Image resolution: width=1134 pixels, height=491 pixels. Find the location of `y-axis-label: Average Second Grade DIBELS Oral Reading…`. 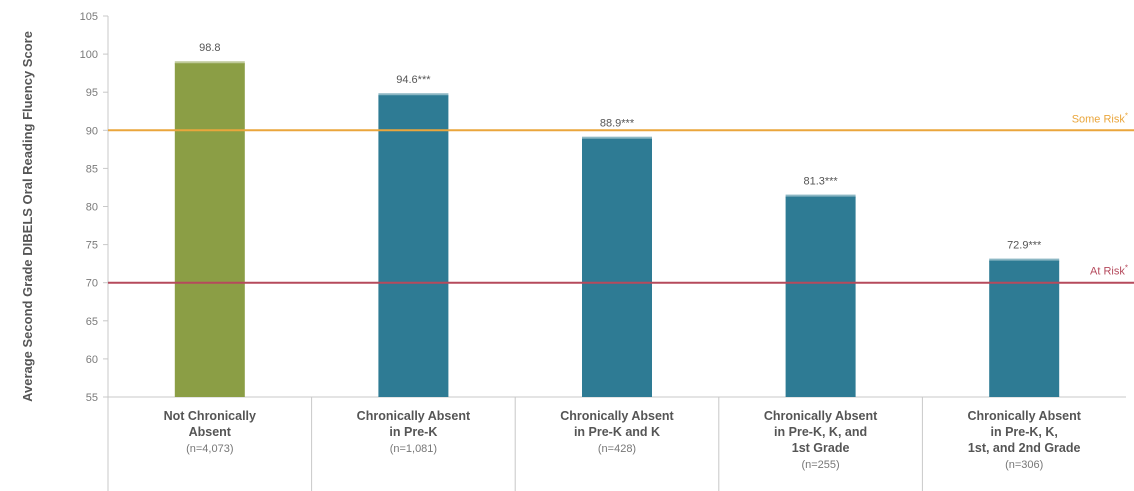

y-axis-label: Average Second Grade DIBELS Oral Reading… is located at coordinates (27, 216).